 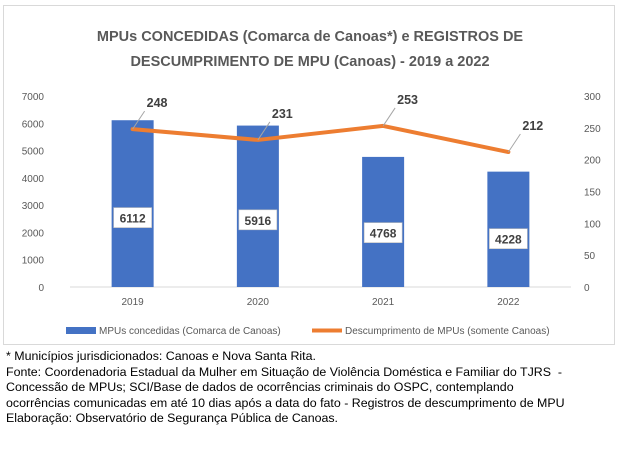 I want to click on y-left-tick-label: 7000, so click(x=33, y=97).